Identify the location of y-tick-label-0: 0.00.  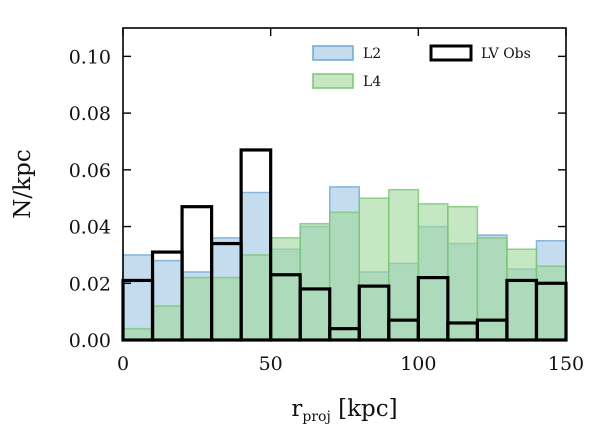
(90, 341).